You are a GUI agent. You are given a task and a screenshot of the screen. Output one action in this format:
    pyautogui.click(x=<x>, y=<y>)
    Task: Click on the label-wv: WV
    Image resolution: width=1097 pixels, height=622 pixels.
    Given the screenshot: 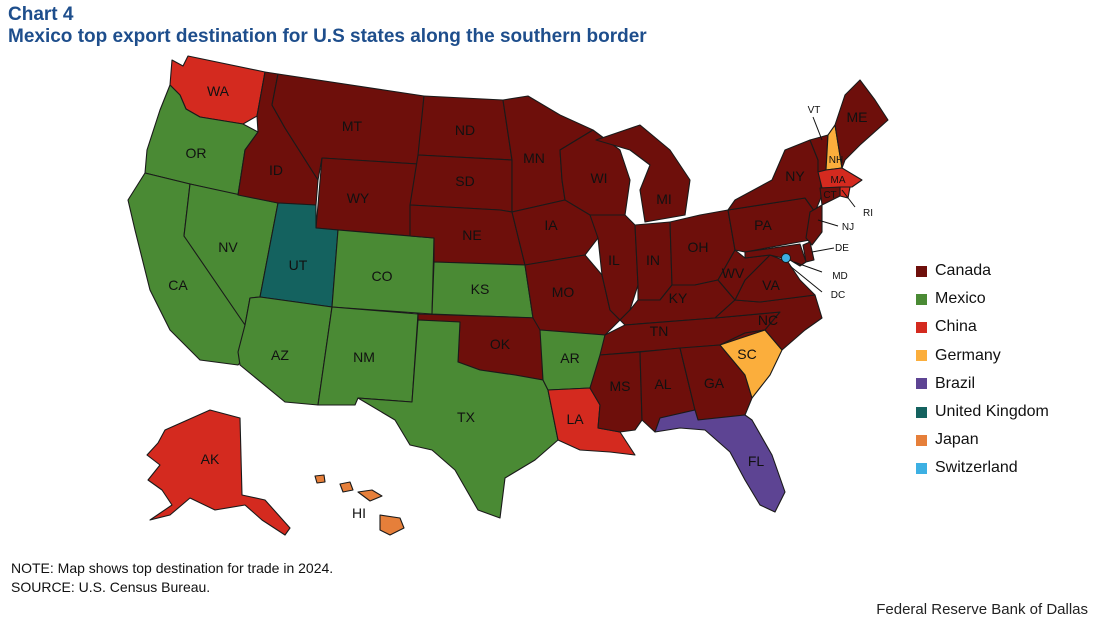 What is the action you would take?
    pyautogui.click(x=733, y=273)
    